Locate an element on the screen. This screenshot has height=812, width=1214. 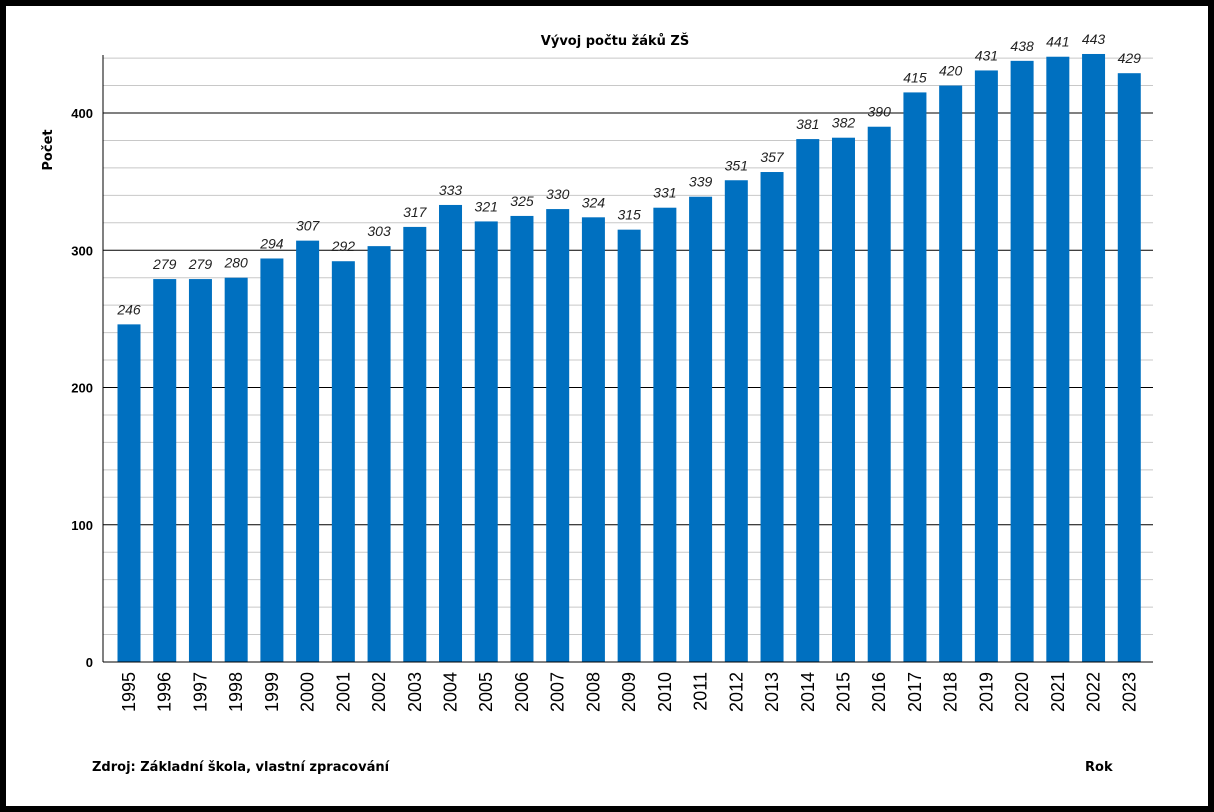
x-tick-label: 2000 is located at coordinates (308, 692).